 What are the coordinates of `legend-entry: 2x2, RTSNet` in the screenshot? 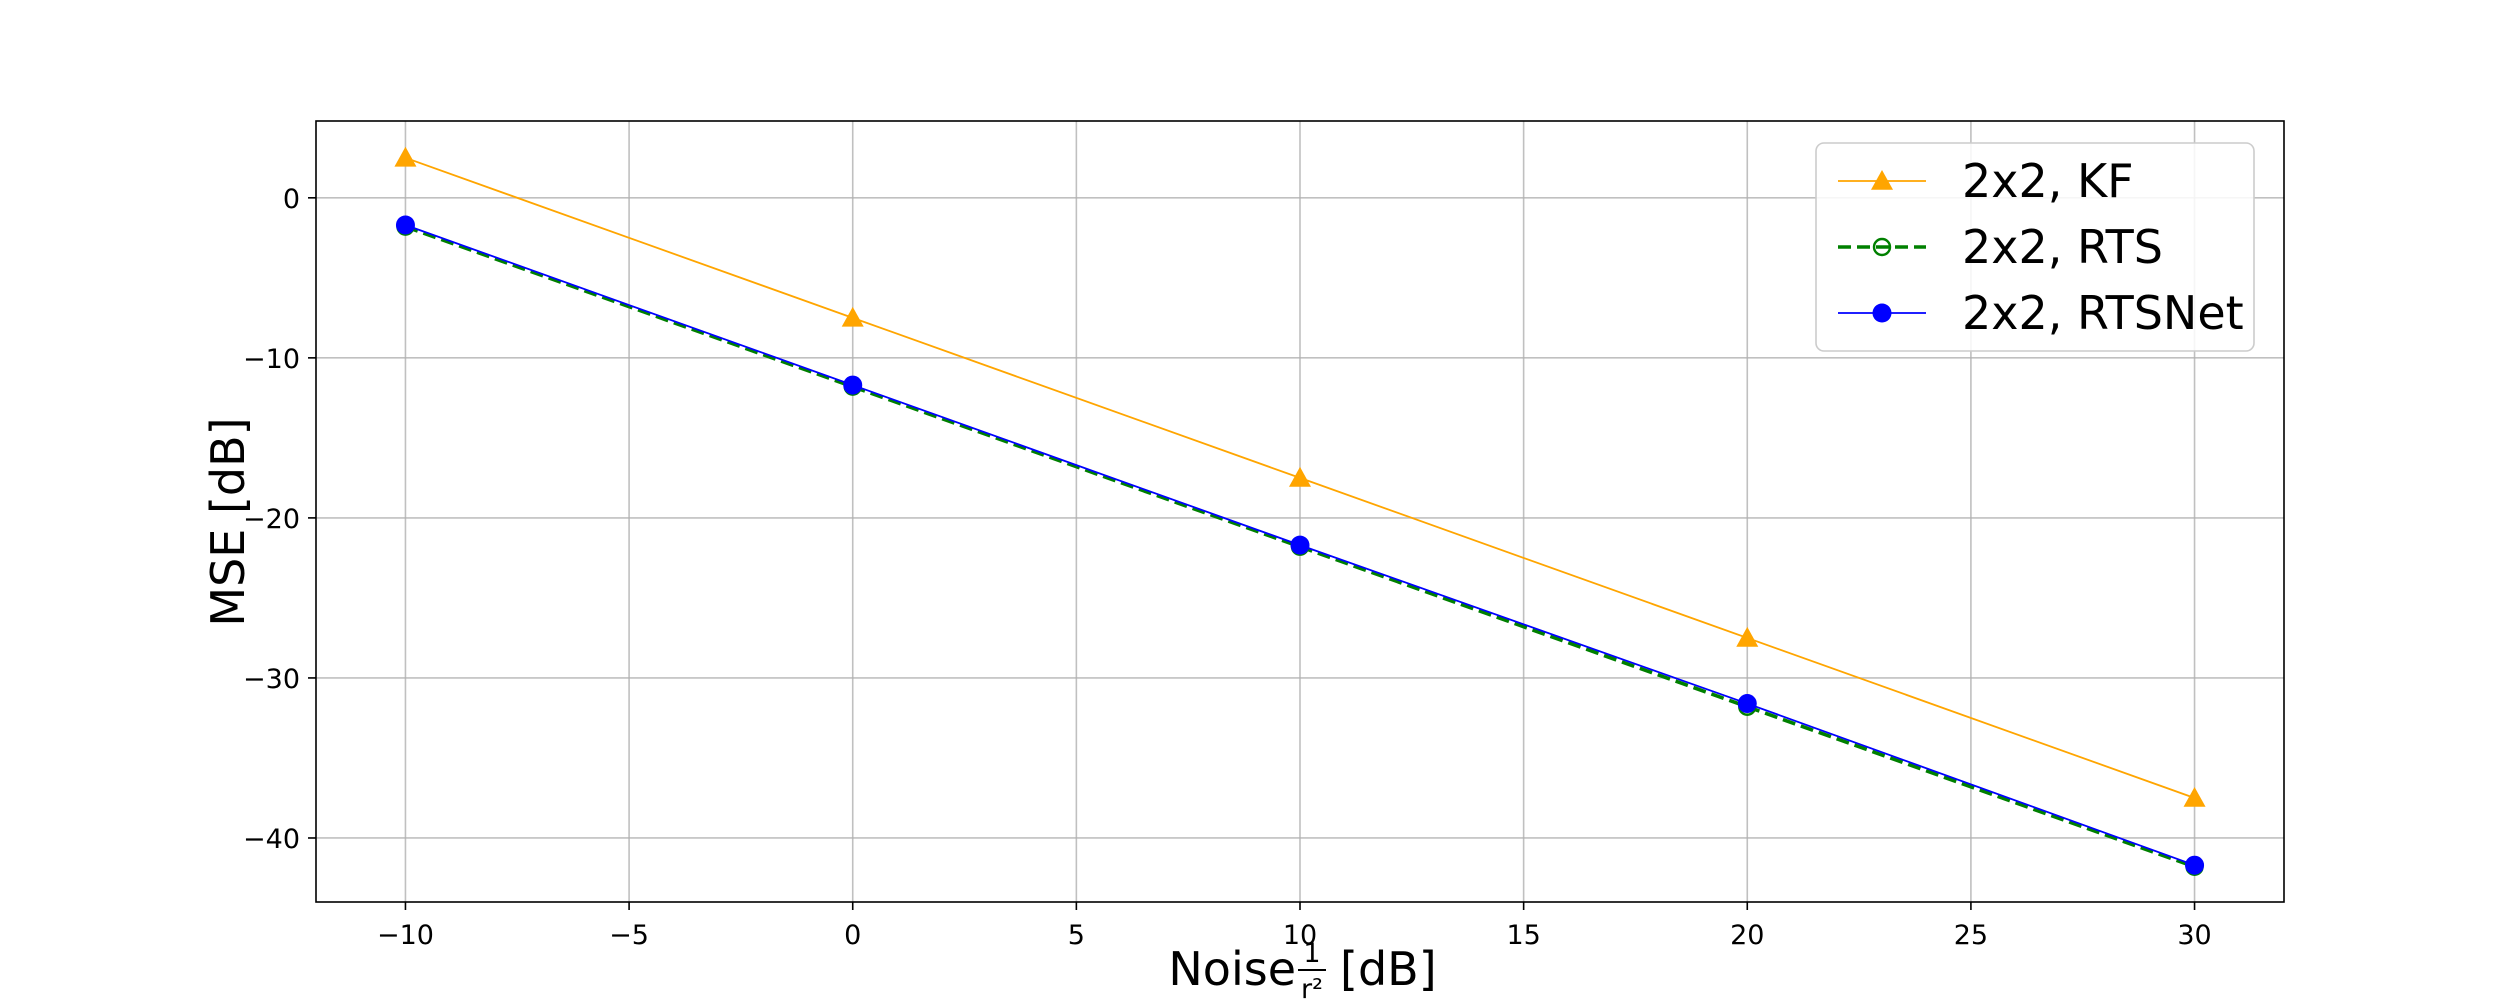 It's located at (2041, 313).